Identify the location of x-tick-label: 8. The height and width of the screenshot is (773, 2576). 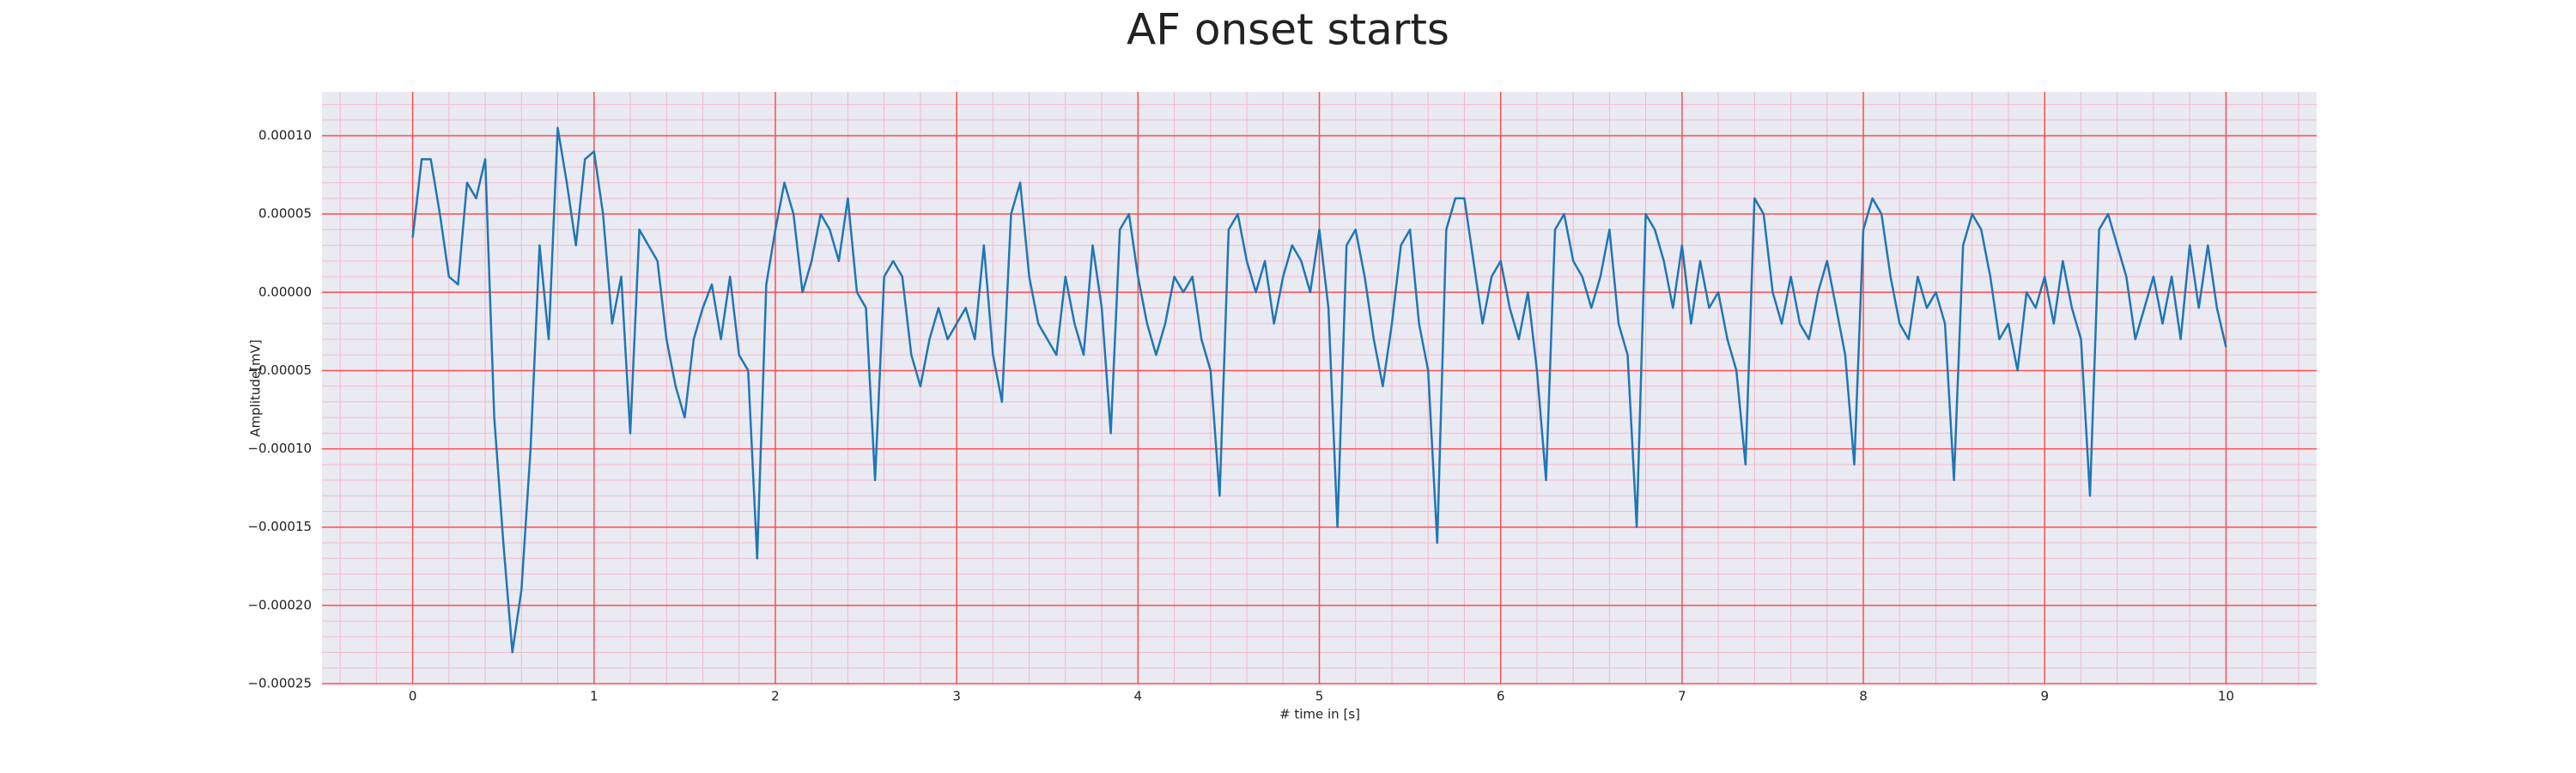
(1864, 696).